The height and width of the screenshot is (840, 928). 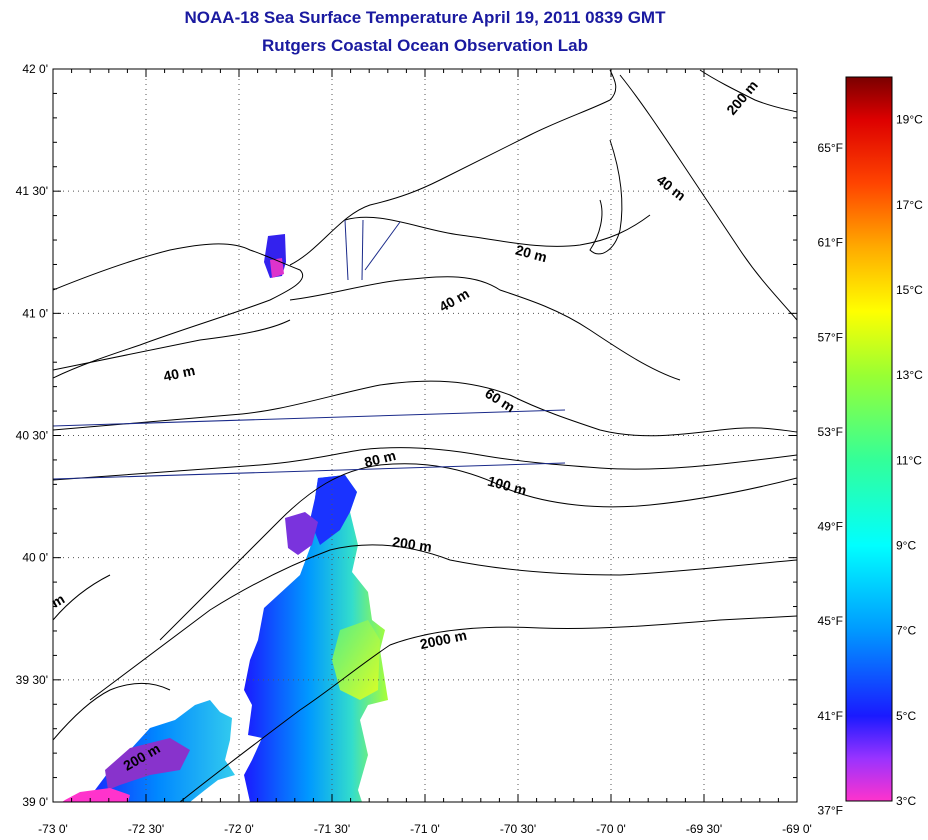 What do you see at coordinates (830, 243) in the screenshot?
I see `fahrenheit-label-1: 61°F` at bounding box center [830, 243].